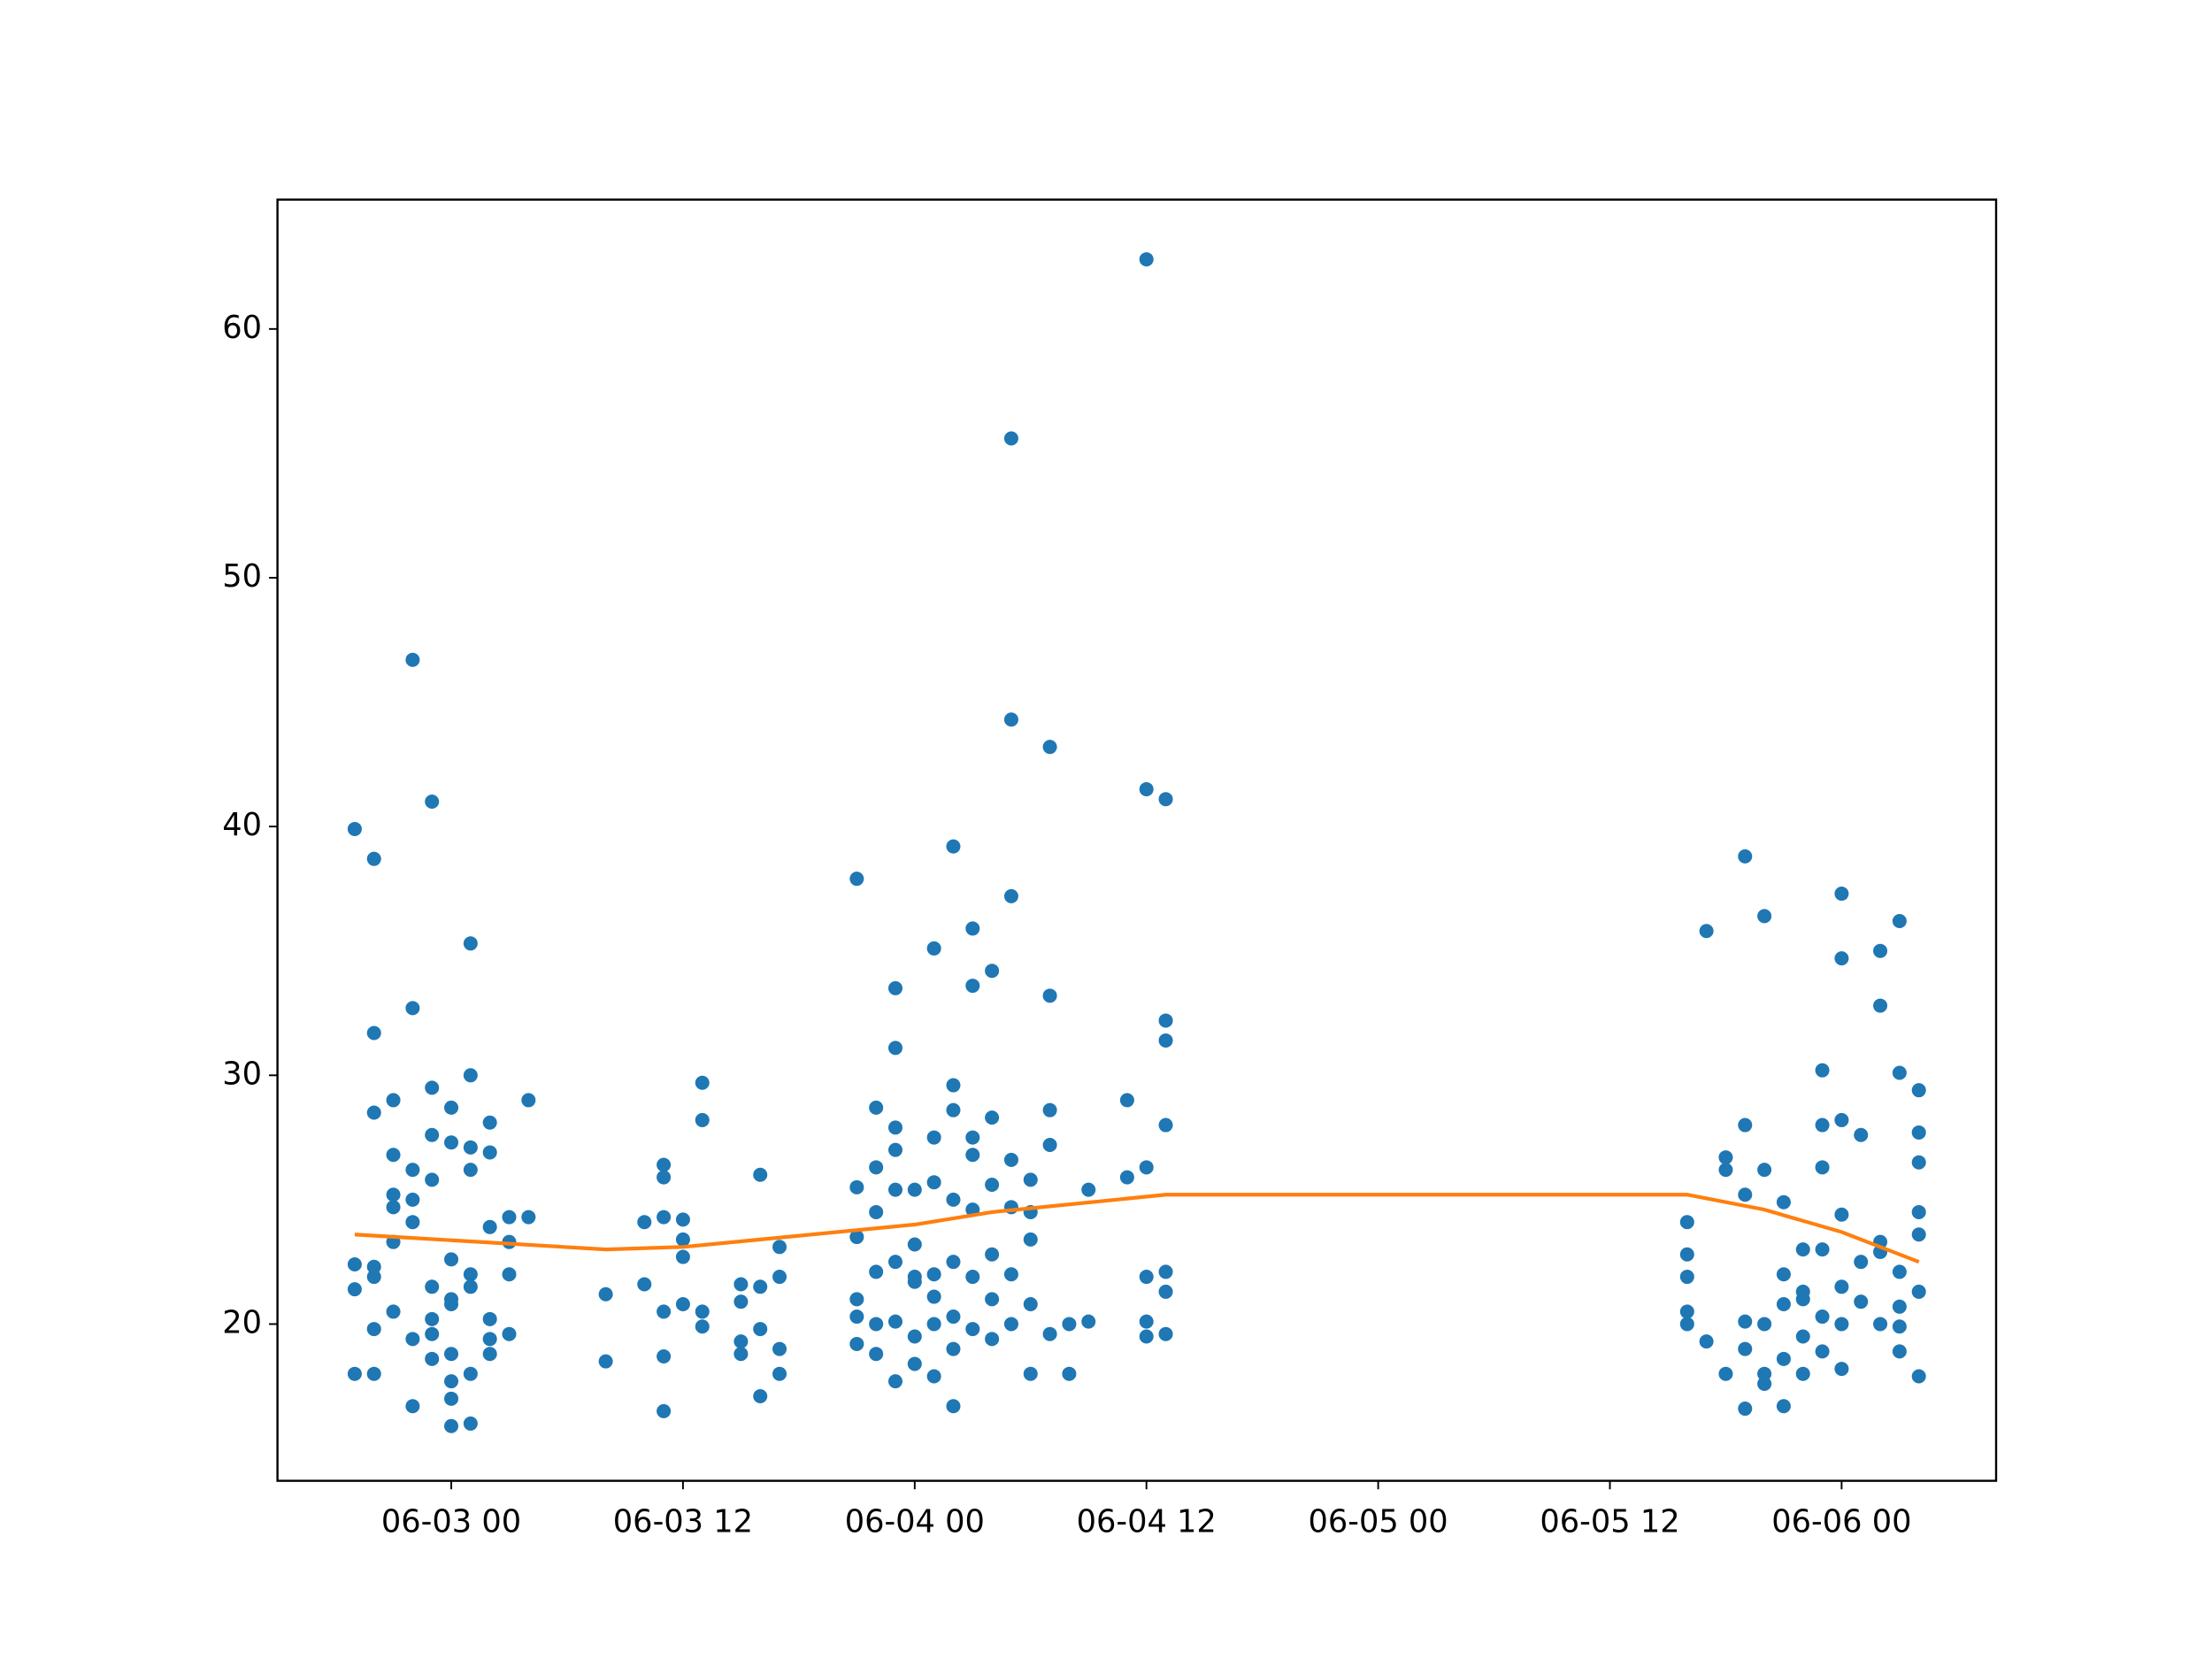  What do you see at coordinates (915, 1522) in the screenshot?
I see `x-tick-label: 06-04 00` at bounding box center [915, 1522].